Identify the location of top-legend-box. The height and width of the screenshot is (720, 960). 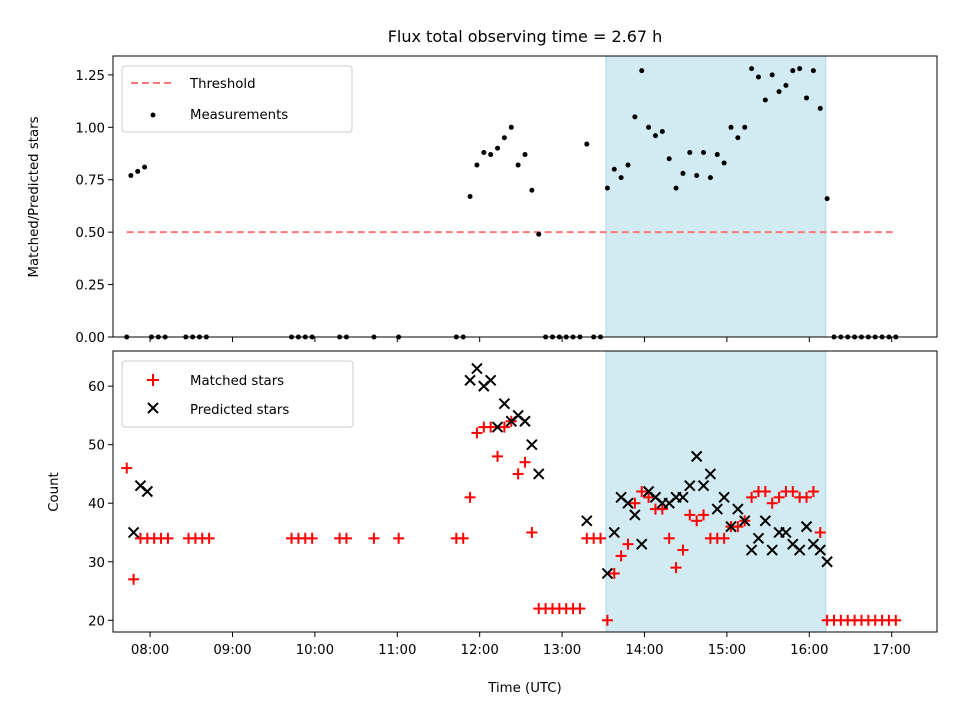
(237, 99).